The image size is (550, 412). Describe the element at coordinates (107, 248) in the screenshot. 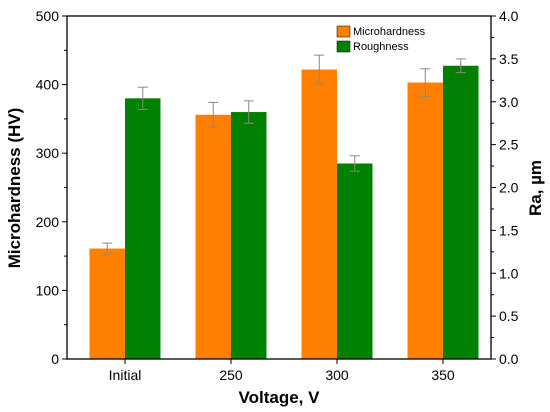

I see `error-bar-microhardness-initial` at that location.